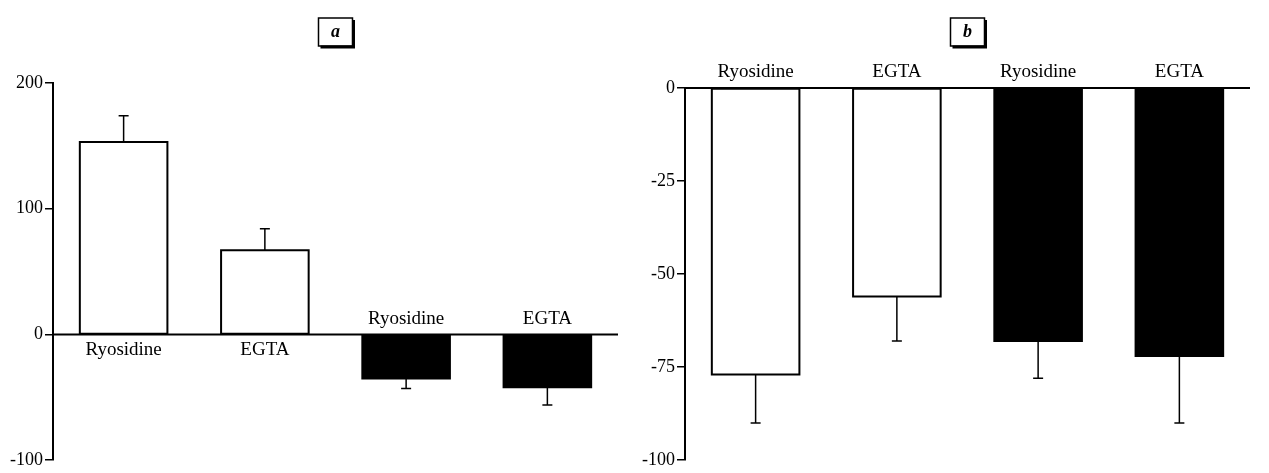 Image resolution: width=1269 pixels, height=473 pixels. Describe the element at coordinates (662, 365) in the screenshot. I see `y-tick-label: -75` at that location.